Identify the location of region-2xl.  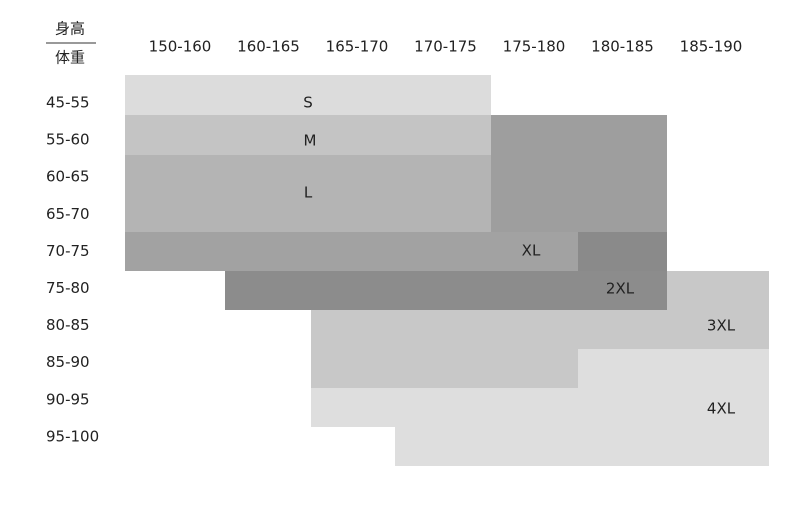
(446, 290).